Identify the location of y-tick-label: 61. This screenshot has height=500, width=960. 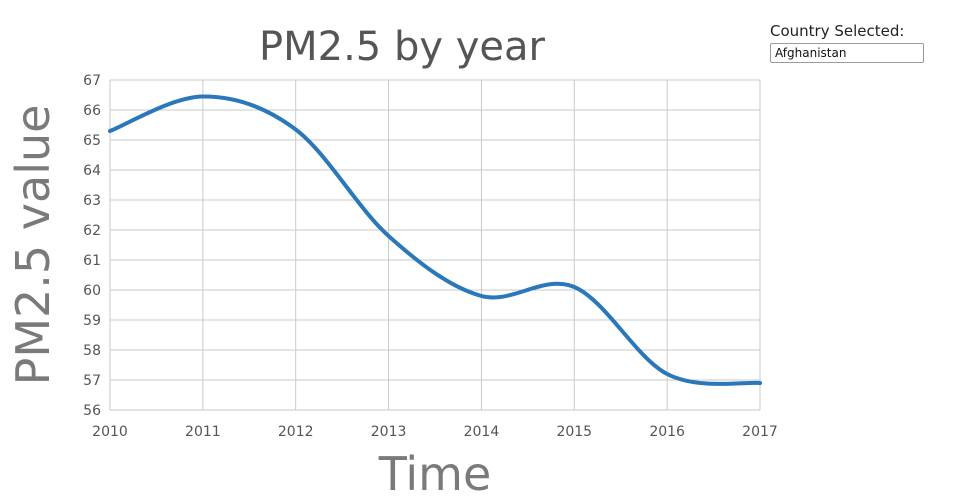
(92, 261).